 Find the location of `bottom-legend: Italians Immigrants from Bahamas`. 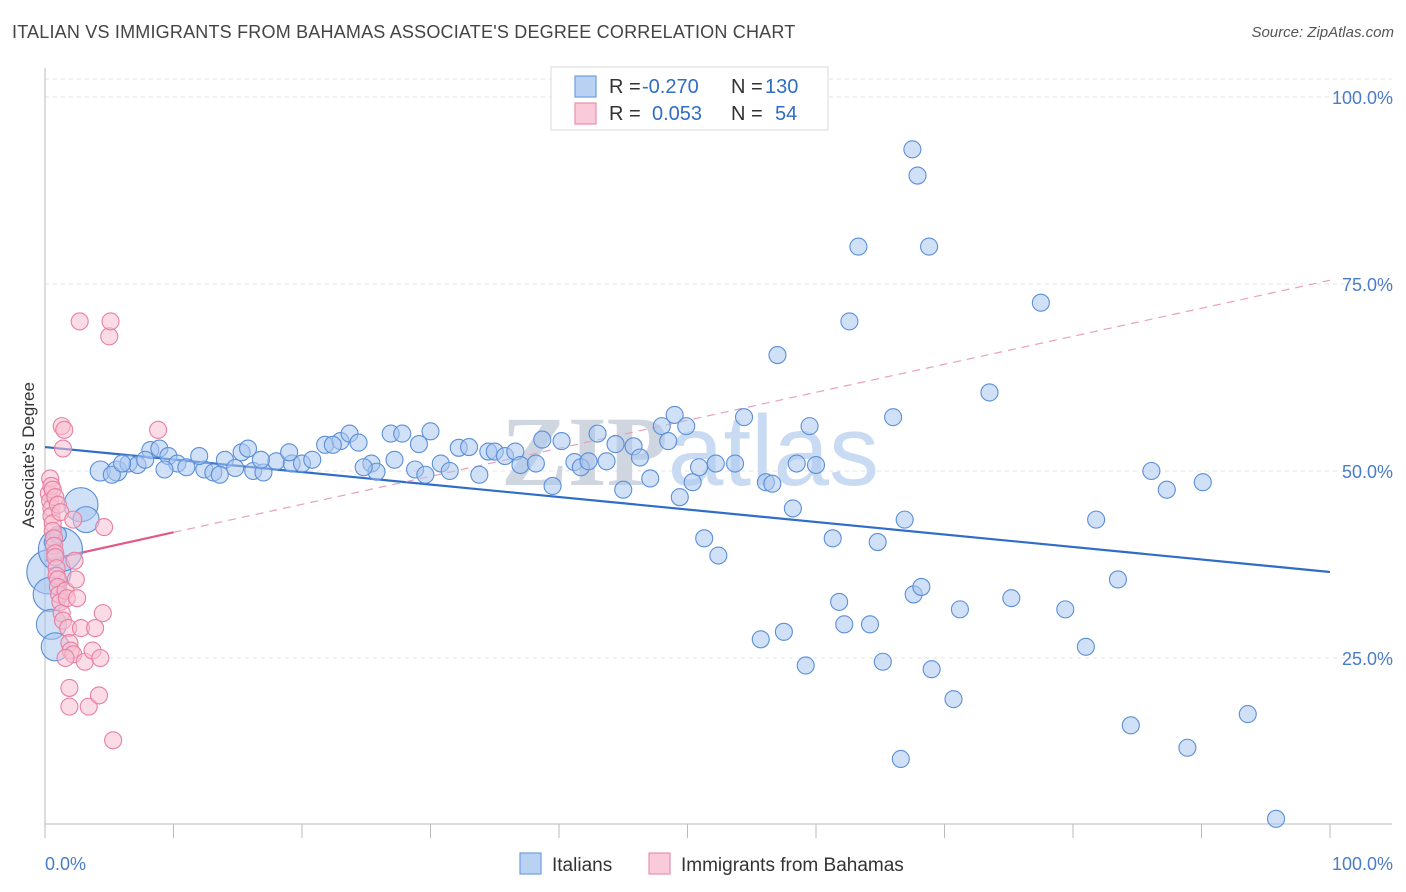

bottom-legend: Italians Immigrants from Bahamas is located at coordinates (711, 864).